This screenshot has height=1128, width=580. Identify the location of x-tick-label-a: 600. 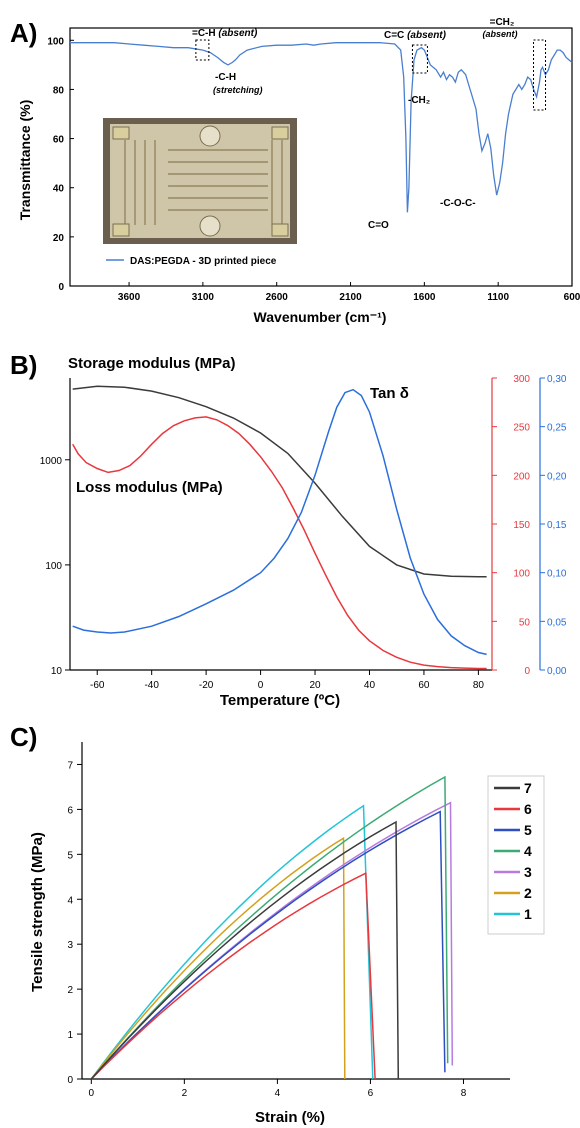
(572, 297).